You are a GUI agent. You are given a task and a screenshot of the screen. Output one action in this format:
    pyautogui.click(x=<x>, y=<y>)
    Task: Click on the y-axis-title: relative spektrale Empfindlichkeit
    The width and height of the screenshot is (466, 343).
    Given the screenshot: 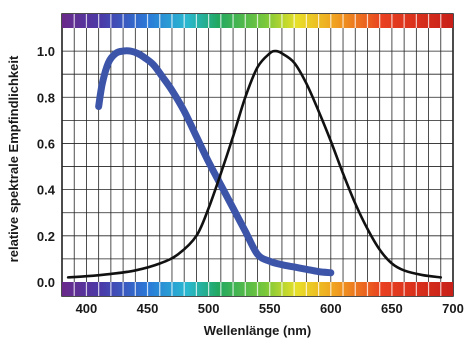 What is the action you would take?
    pyautogui.click(x=13, y=158)
    